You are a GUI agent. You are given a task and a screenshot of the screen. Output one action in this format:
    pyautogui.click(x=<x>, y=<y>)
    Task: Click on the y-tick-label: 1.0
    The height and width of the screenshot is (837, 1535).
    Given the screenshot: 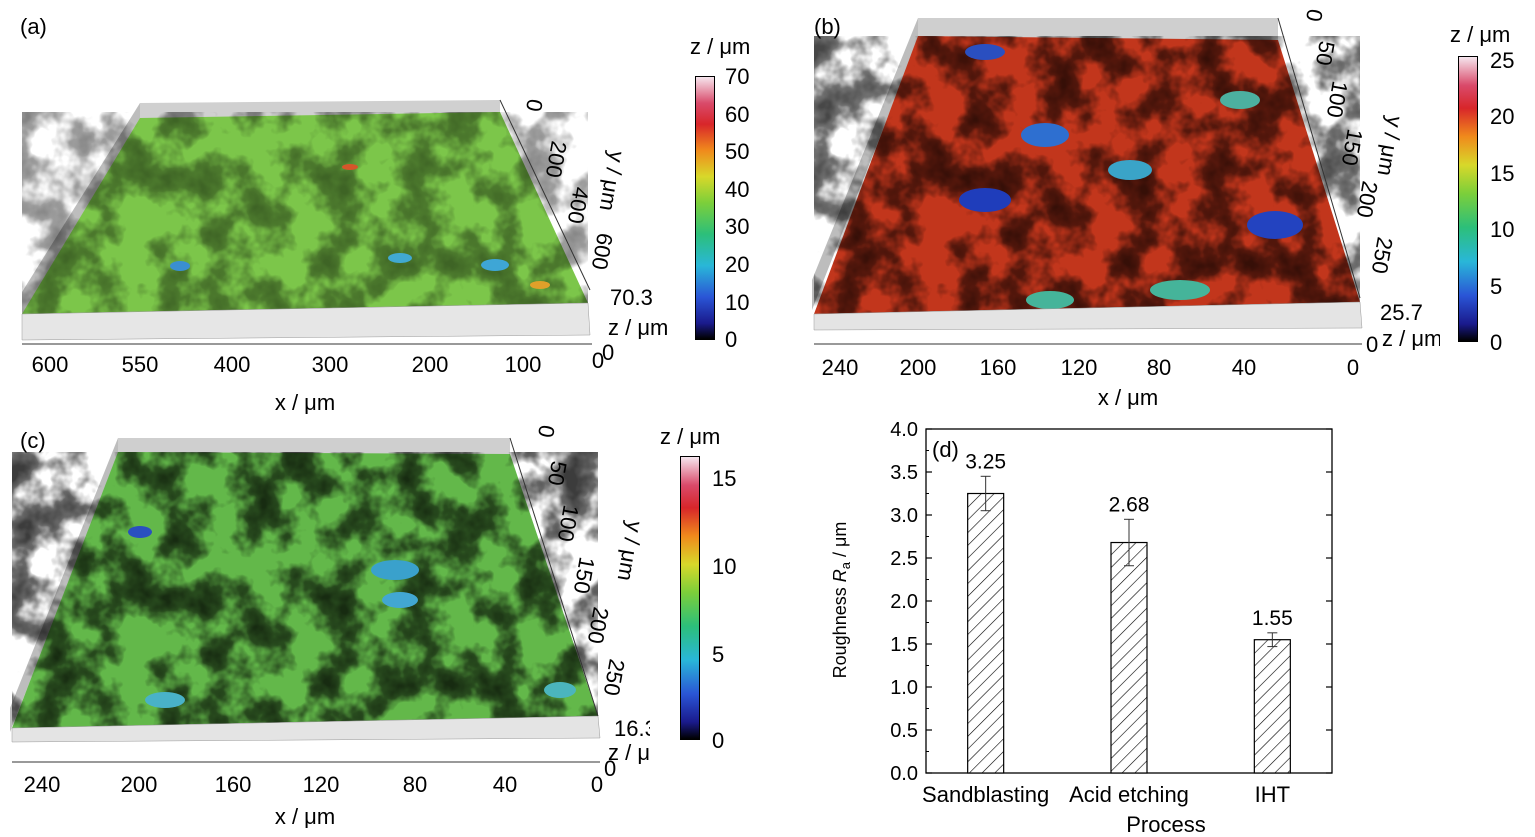 What is the action you would take?
    pyautogui.click(x=904, y=688)
    